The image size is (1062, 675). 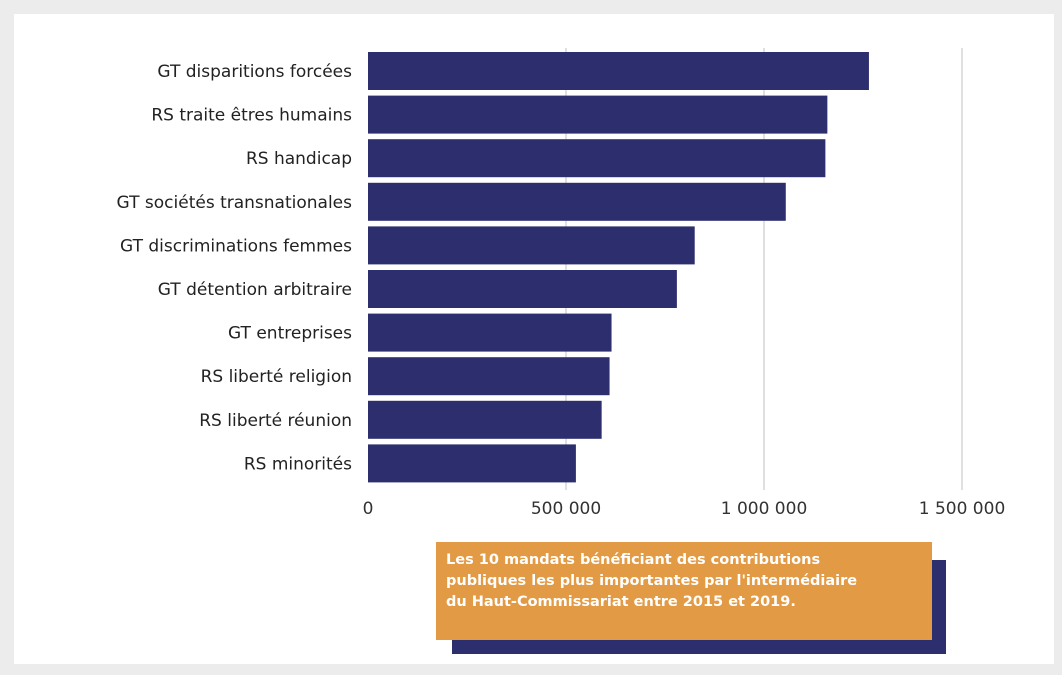 What do you see at coordinates (235, 203) in the screenshot?
I see `category-label-3: GT sociétés transnationales` at bounding box center [235, 203].